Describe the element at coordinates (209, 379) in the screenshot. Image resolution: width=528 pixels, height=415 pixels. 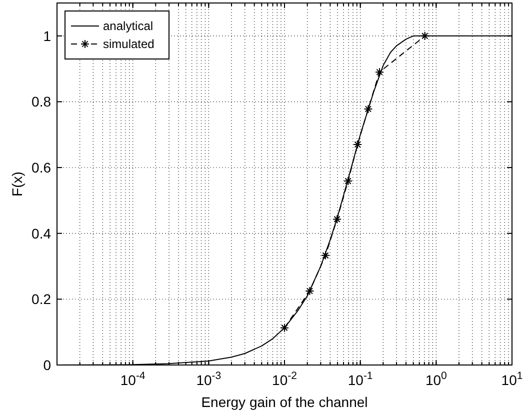
I see `x-tick-label: 10$^{-3}$` at that location.